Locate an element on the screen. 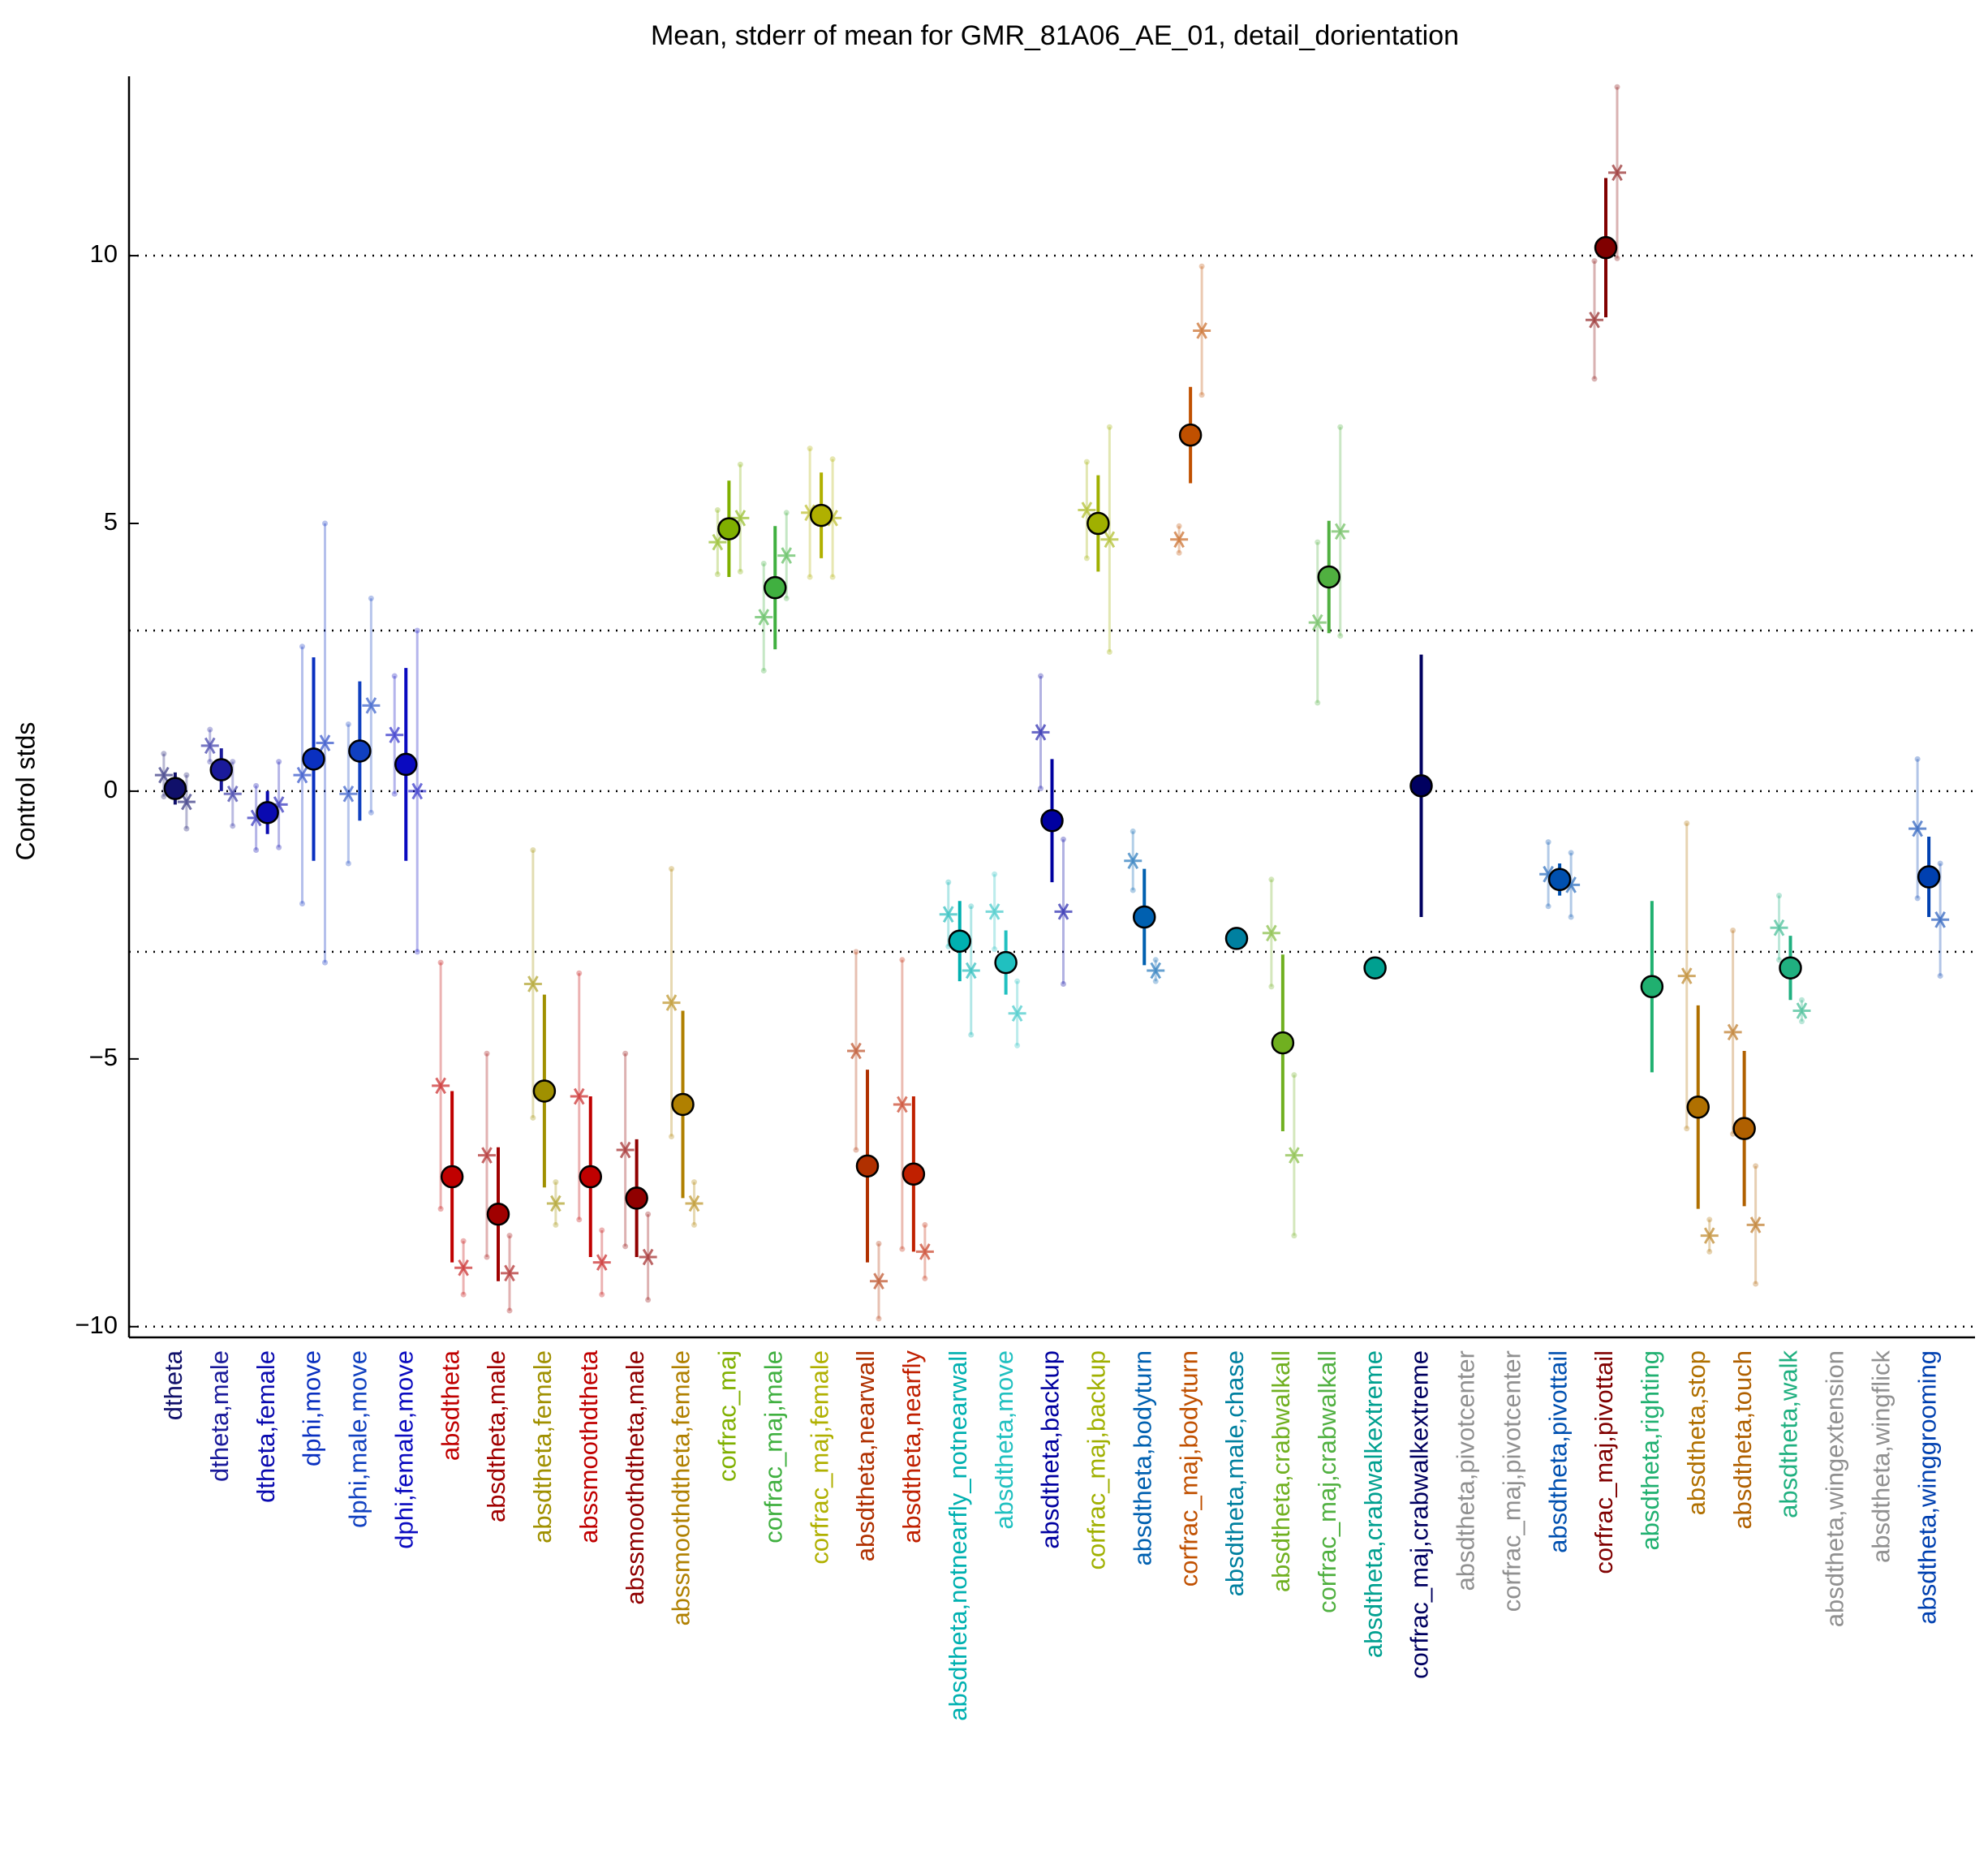  x-tick-label: corfrac_maj,backup is located at coordinates (1096, 1460).